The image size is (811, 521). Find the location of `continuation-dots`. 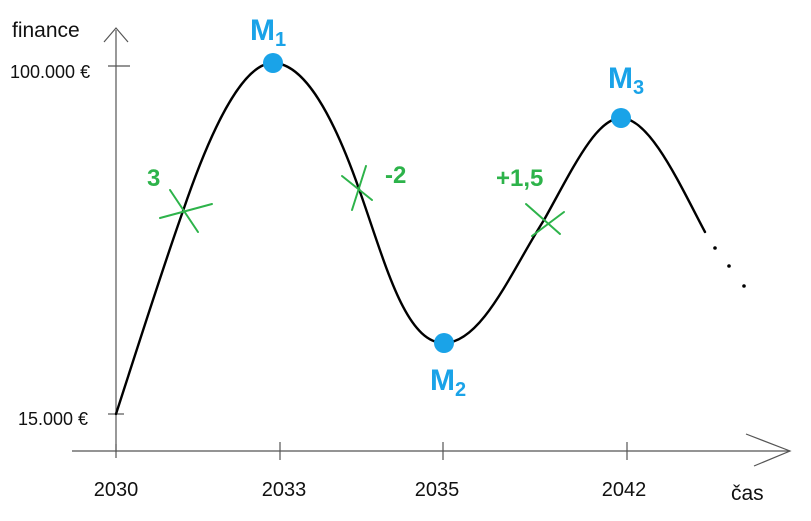

continuation-dots is located at coordinates (729, 267).